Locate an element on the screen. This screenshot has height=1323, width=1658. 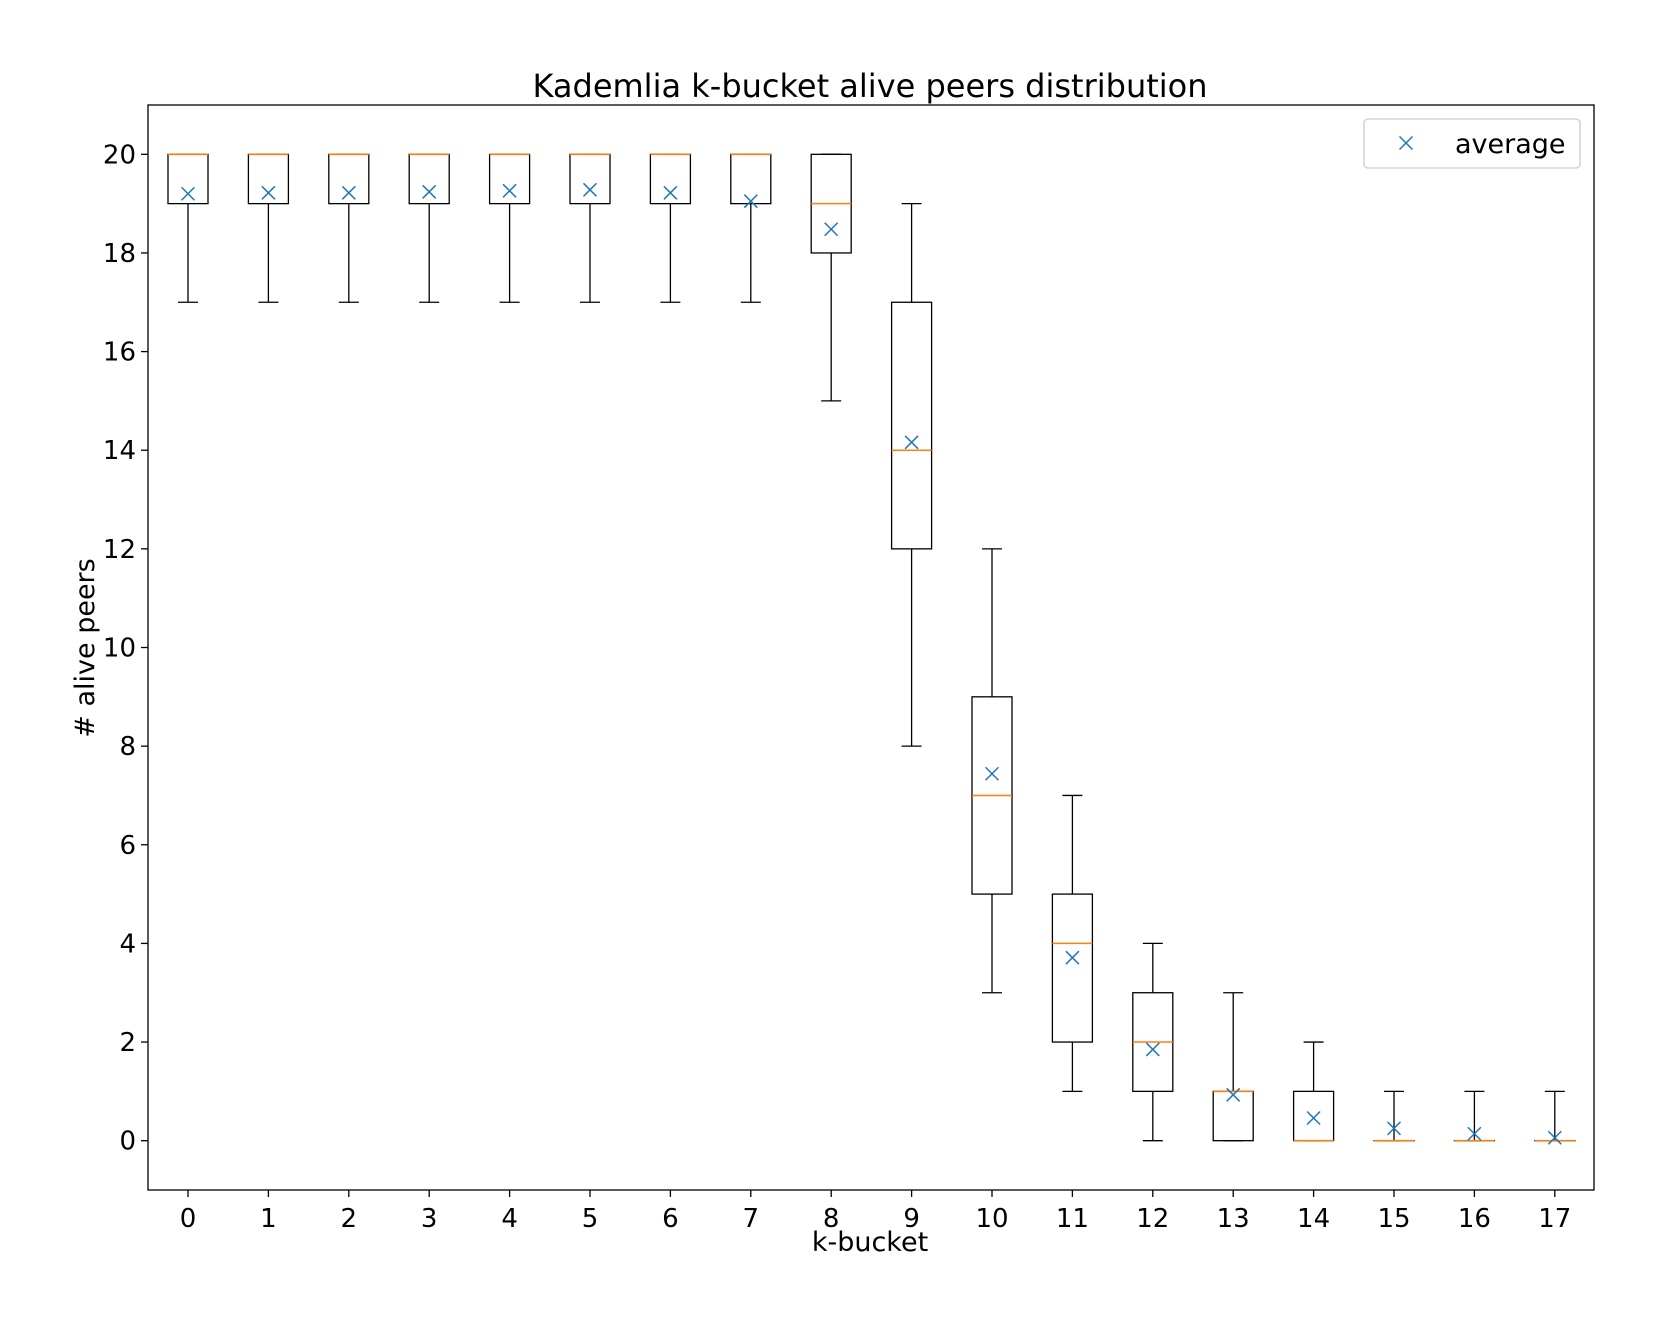
y-tick-label: 20 is located at coordinates (119, 155).